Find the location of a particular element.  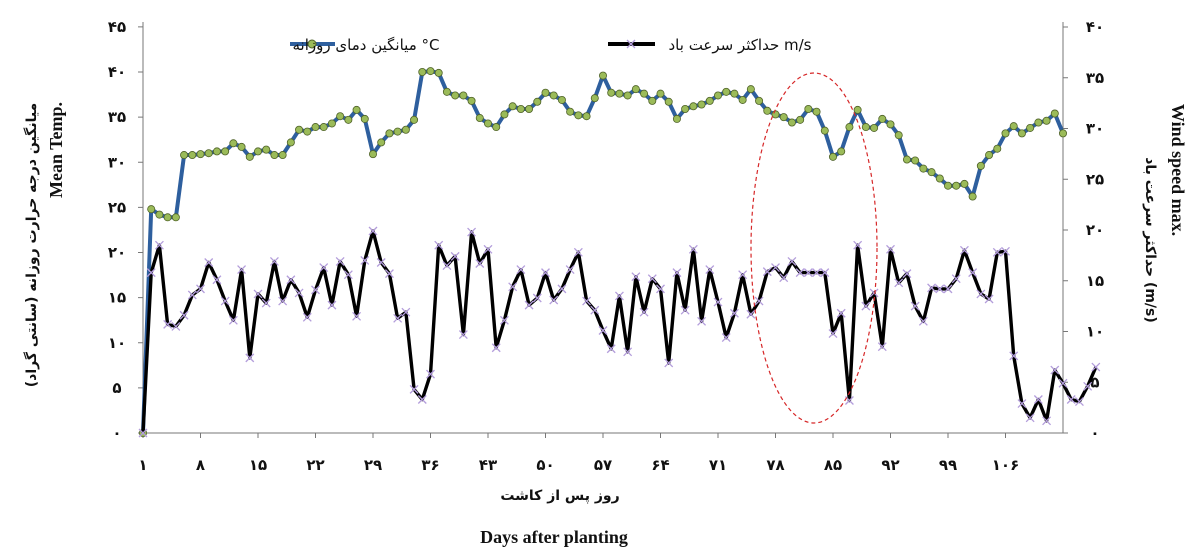

left-tick-label: ۰ is located at coordinates (116, 433).